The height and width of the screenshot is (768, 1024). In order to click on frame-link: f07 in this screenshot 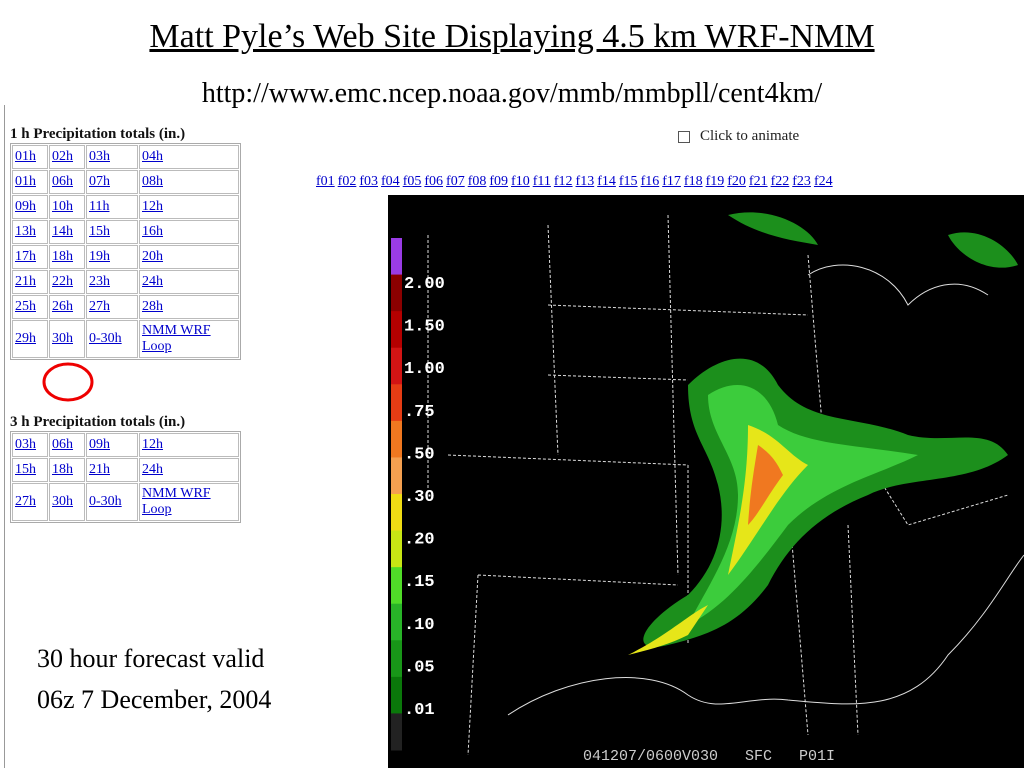, I will do `click(455, 181)`.